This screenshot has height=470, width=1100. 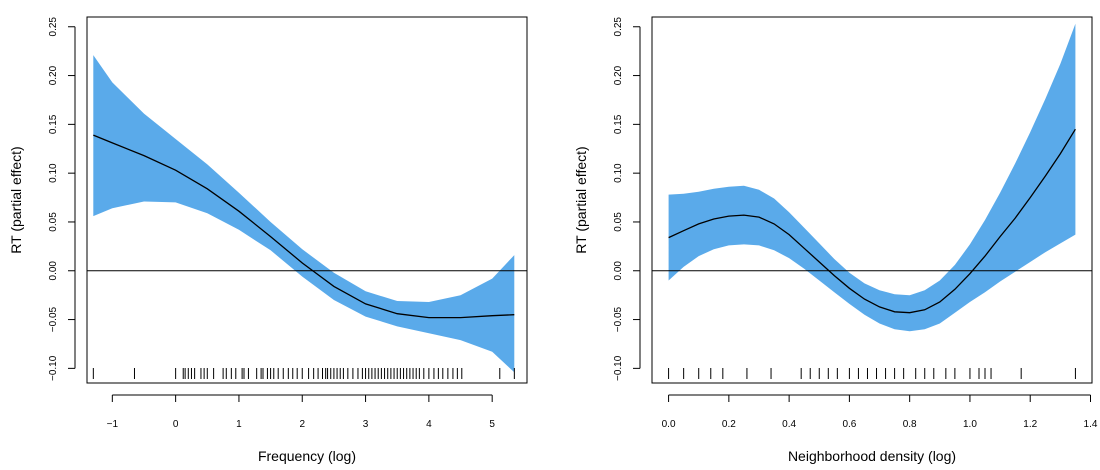 I want to click on x-tick-label: 5, so click(x=492, y=424).